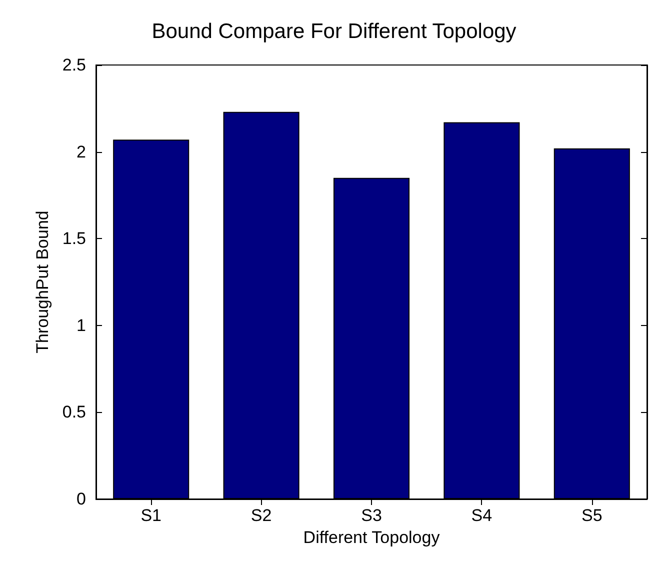  What do you see at coordinates (74, 238) in the screenshot?
I see `y-tick-label: 1.5` at bounding box center [74, 238].